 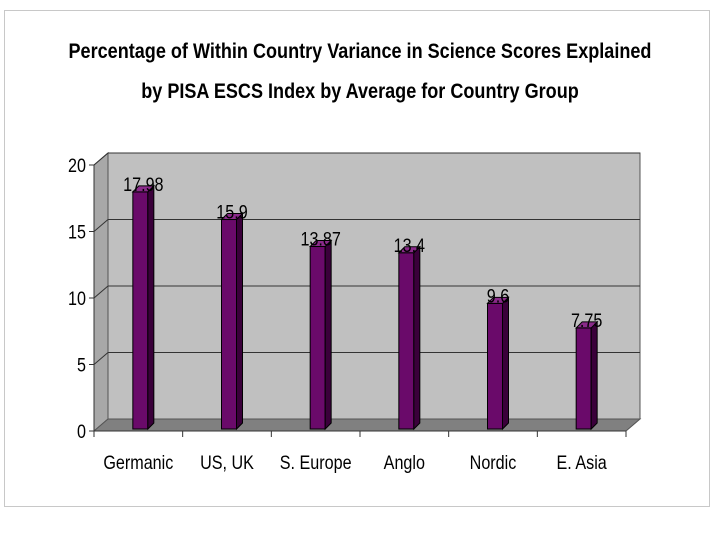 What do you see at coordinates (77, 299) in the screenshot?
I see `y-tick-label: 10` at bounding box center [77, 299].